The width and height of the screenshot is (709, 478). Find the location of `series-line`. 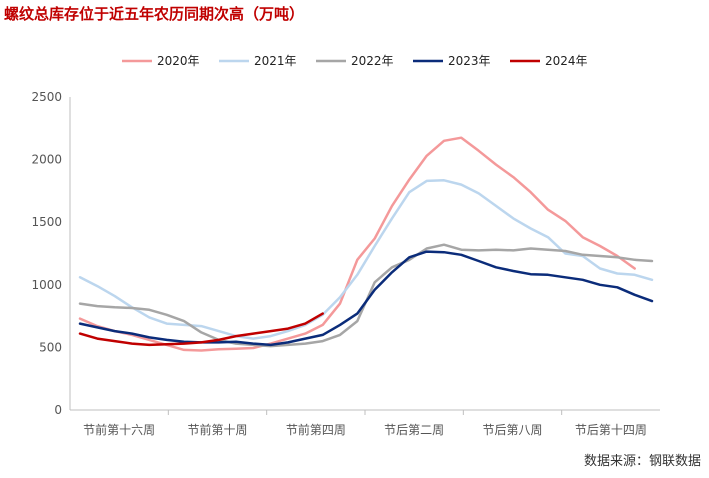

series-line is located at coordinates (201, 329).